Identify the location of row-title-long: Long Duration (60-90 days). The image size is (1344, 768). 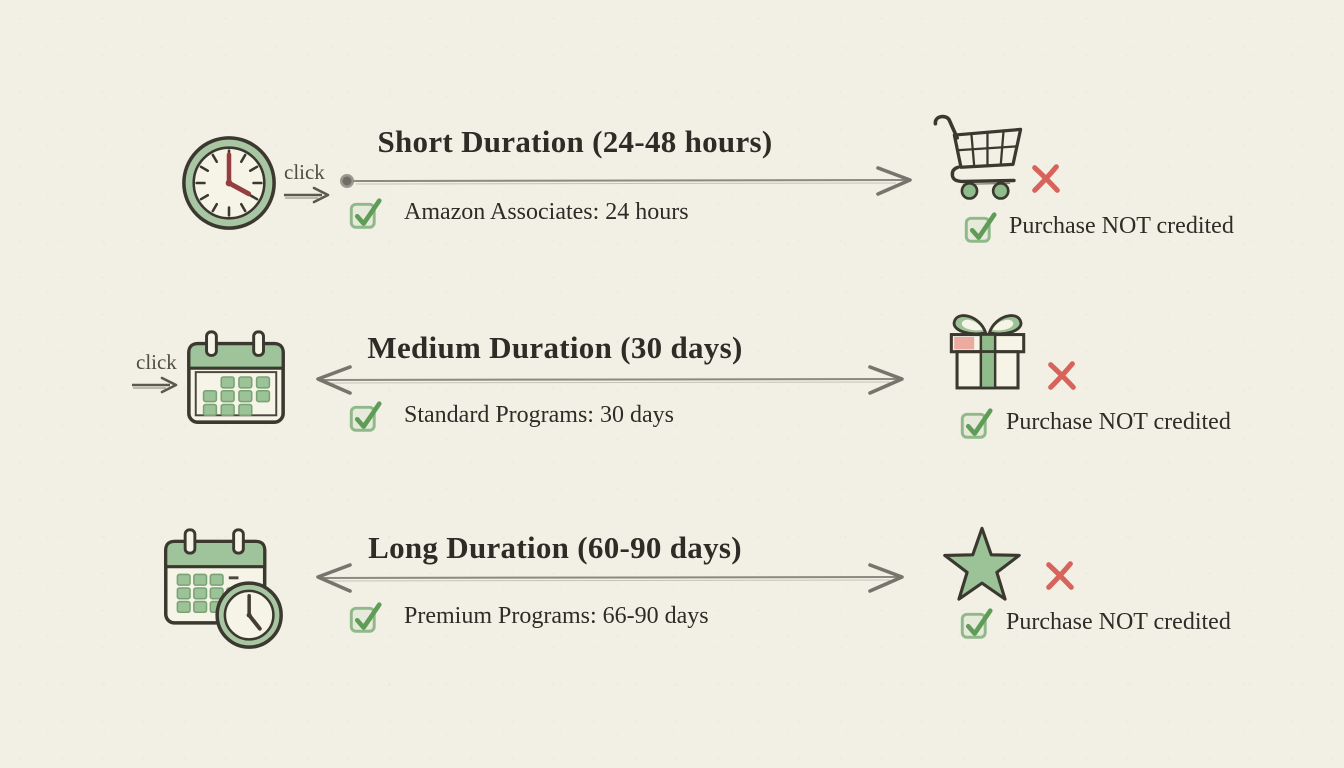
(555, 547).